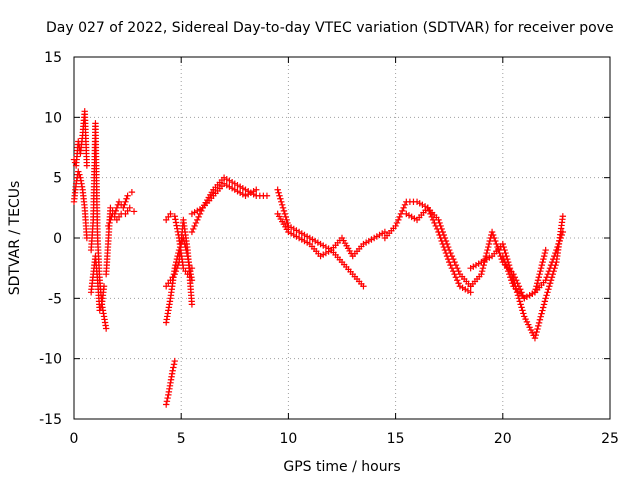  What do you see at coordinates (610, 439) in the screenshot?
I see `x-tick-label: 25` at bounding box center [610, 439].